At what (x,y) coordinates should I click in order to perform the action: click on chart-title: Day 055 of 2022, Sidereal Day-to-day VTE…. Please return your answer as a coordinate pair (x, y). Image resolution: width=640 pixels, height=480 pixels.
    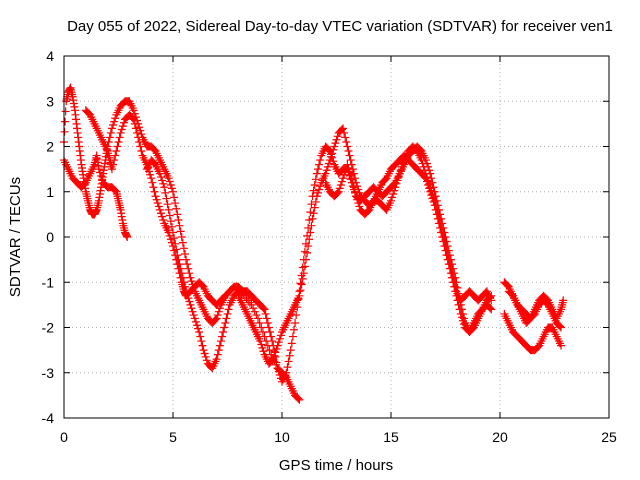
    Looking at the image, I should click on (340, 26).